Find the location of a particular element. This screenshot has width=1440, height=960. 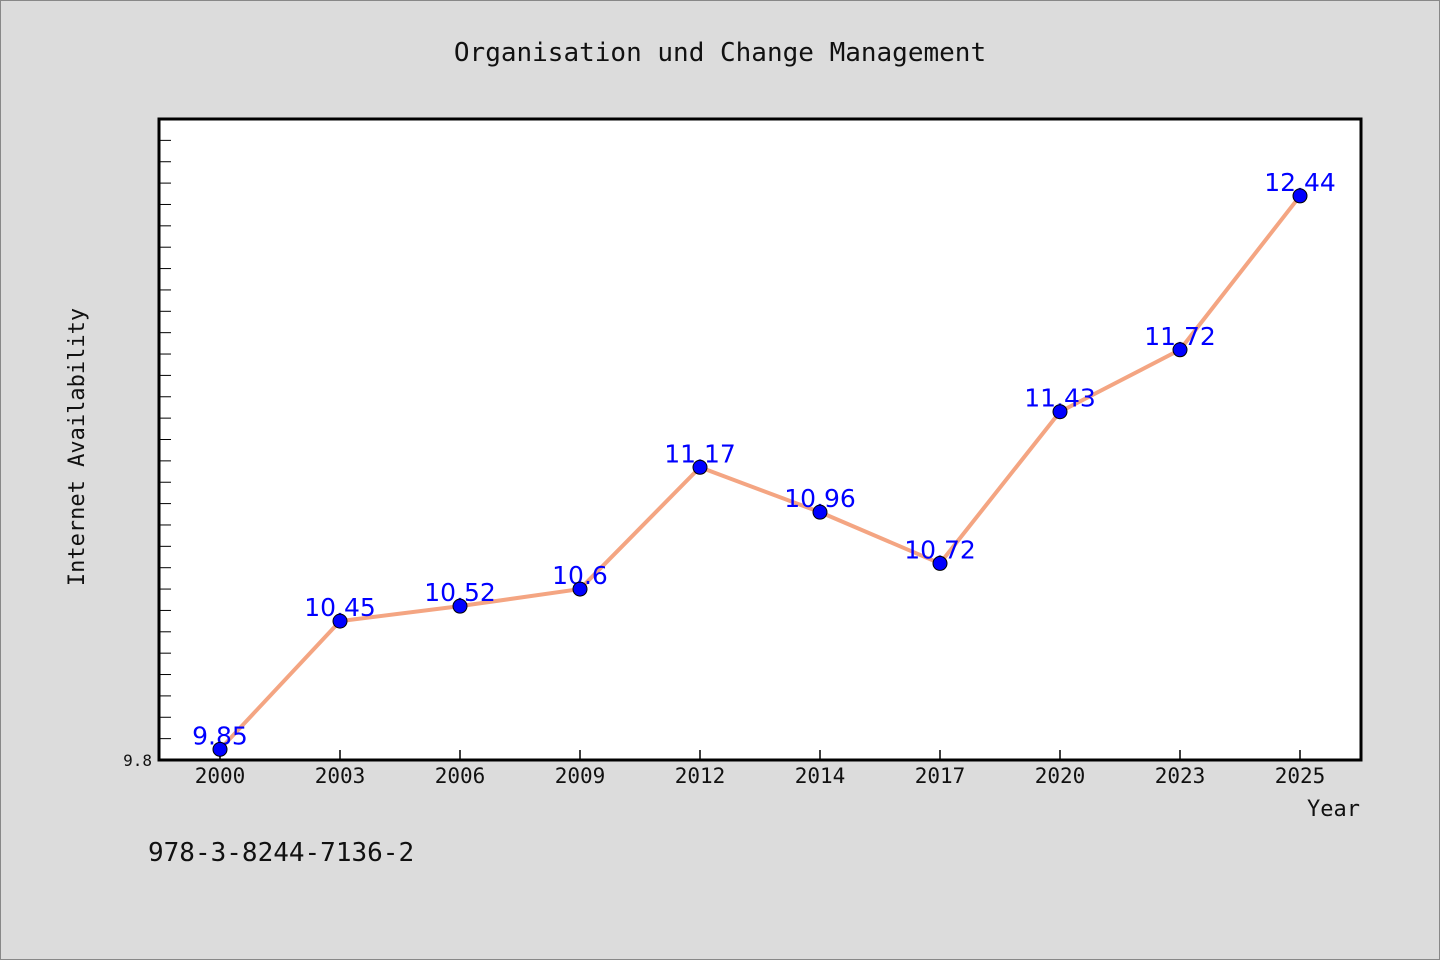

x-axis-ticks: 2000 2003 2006 2009 2012 2014 2017 2020 2023 2025 is located at coordinates (760, 769).